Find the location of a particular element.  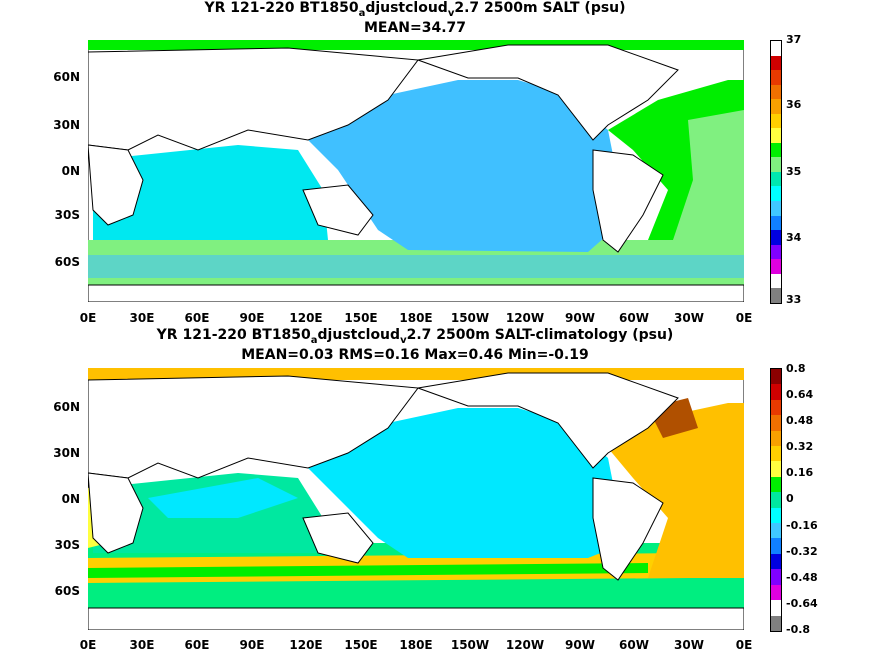

panel1-land-africa is located at coordinates (116, 185).